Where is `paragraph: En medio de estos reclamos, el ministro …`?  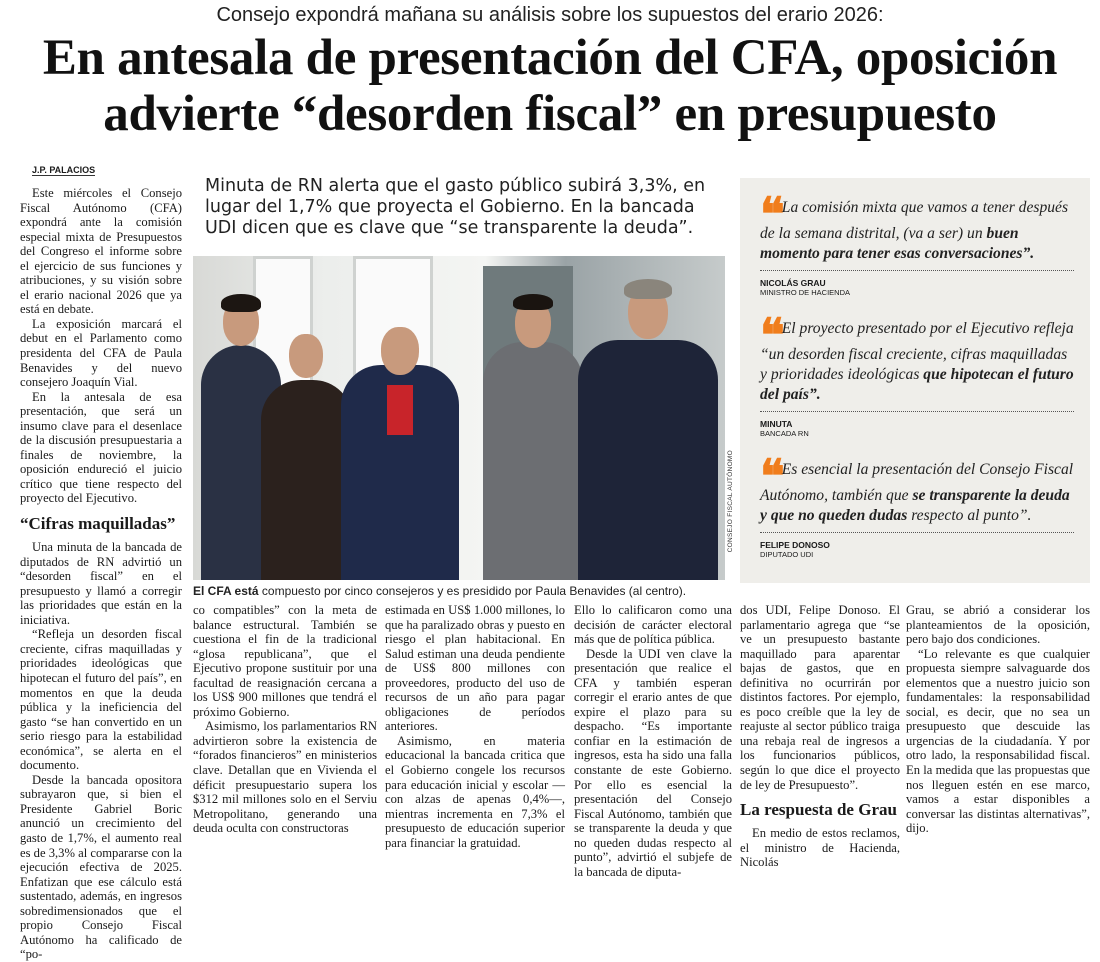 paragraph: En medio de estos reclamos, el ministro … is located at coordinates (820, 848).